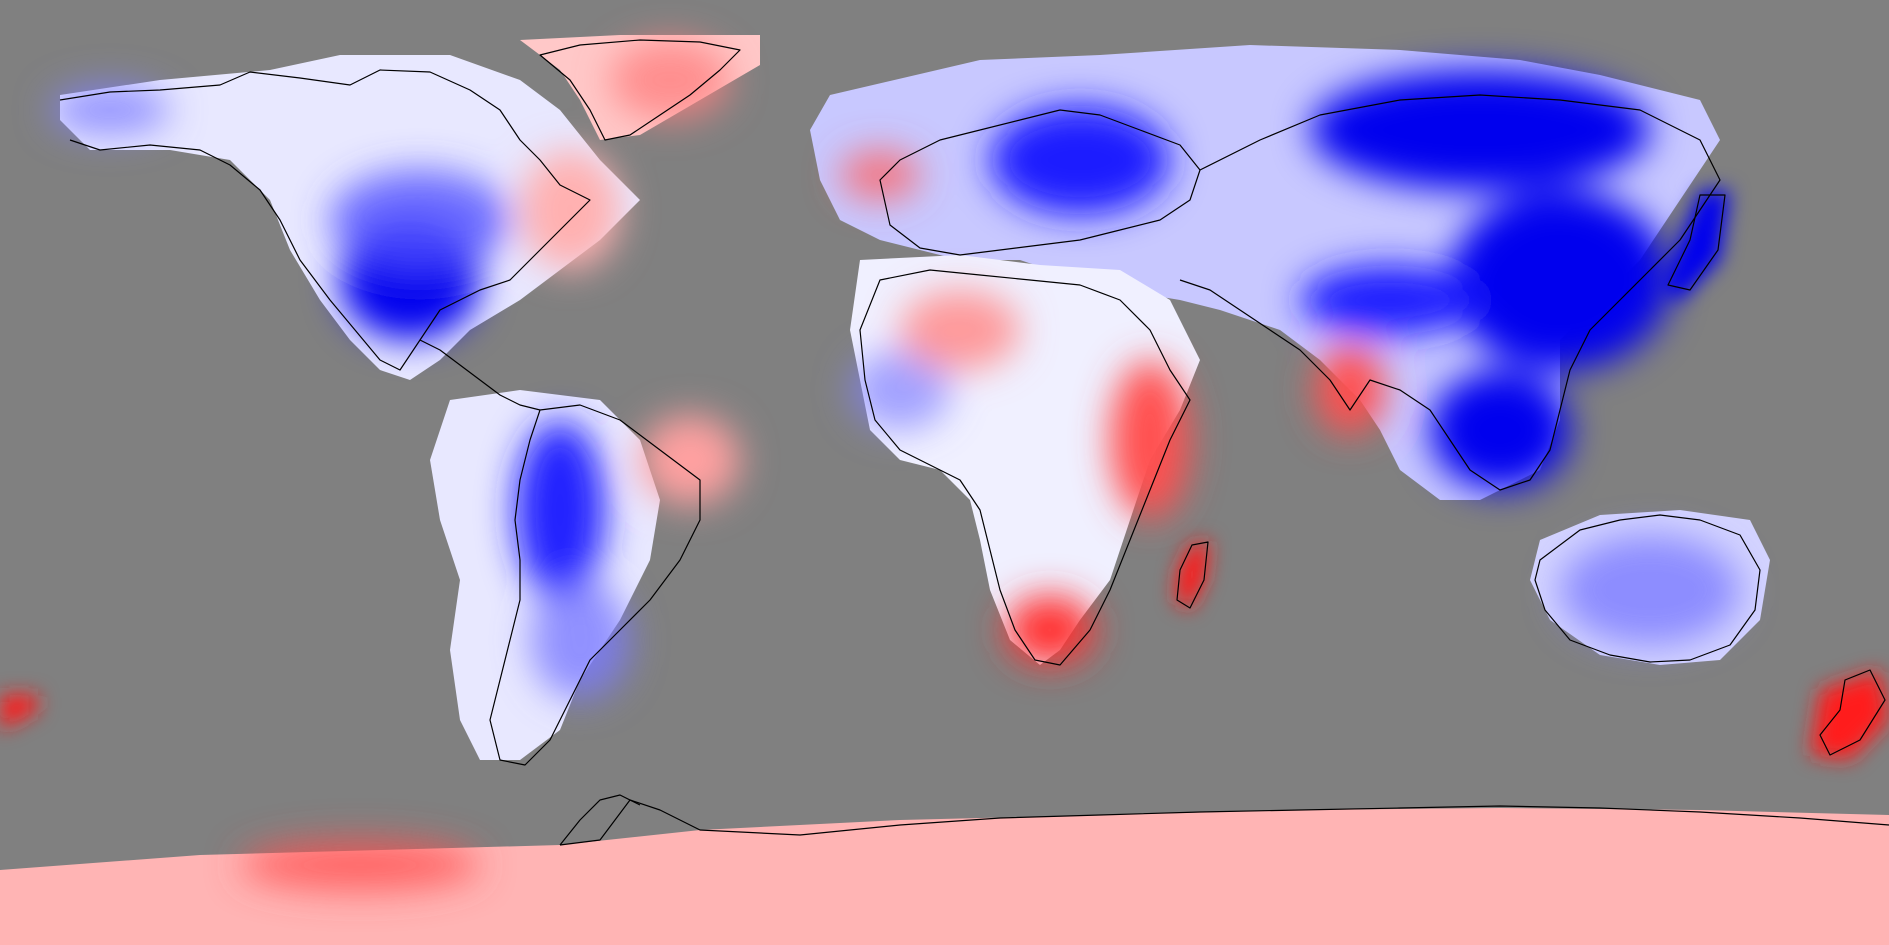 This screenshot has width=1889, height=945. Describe the element at coordinates (1696, 242) in the screenshot. I see `coast-japan` at that location.